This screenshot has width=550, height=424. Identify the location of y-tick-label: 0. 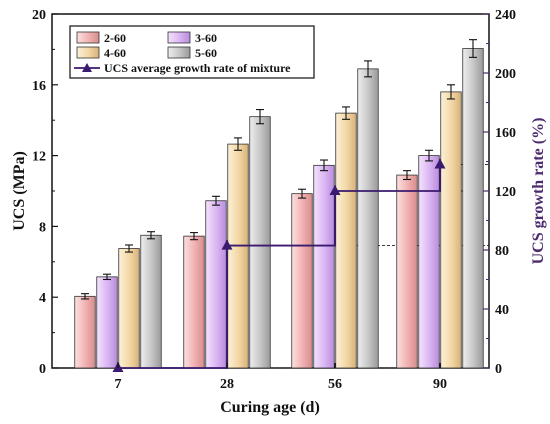
(42, 369).